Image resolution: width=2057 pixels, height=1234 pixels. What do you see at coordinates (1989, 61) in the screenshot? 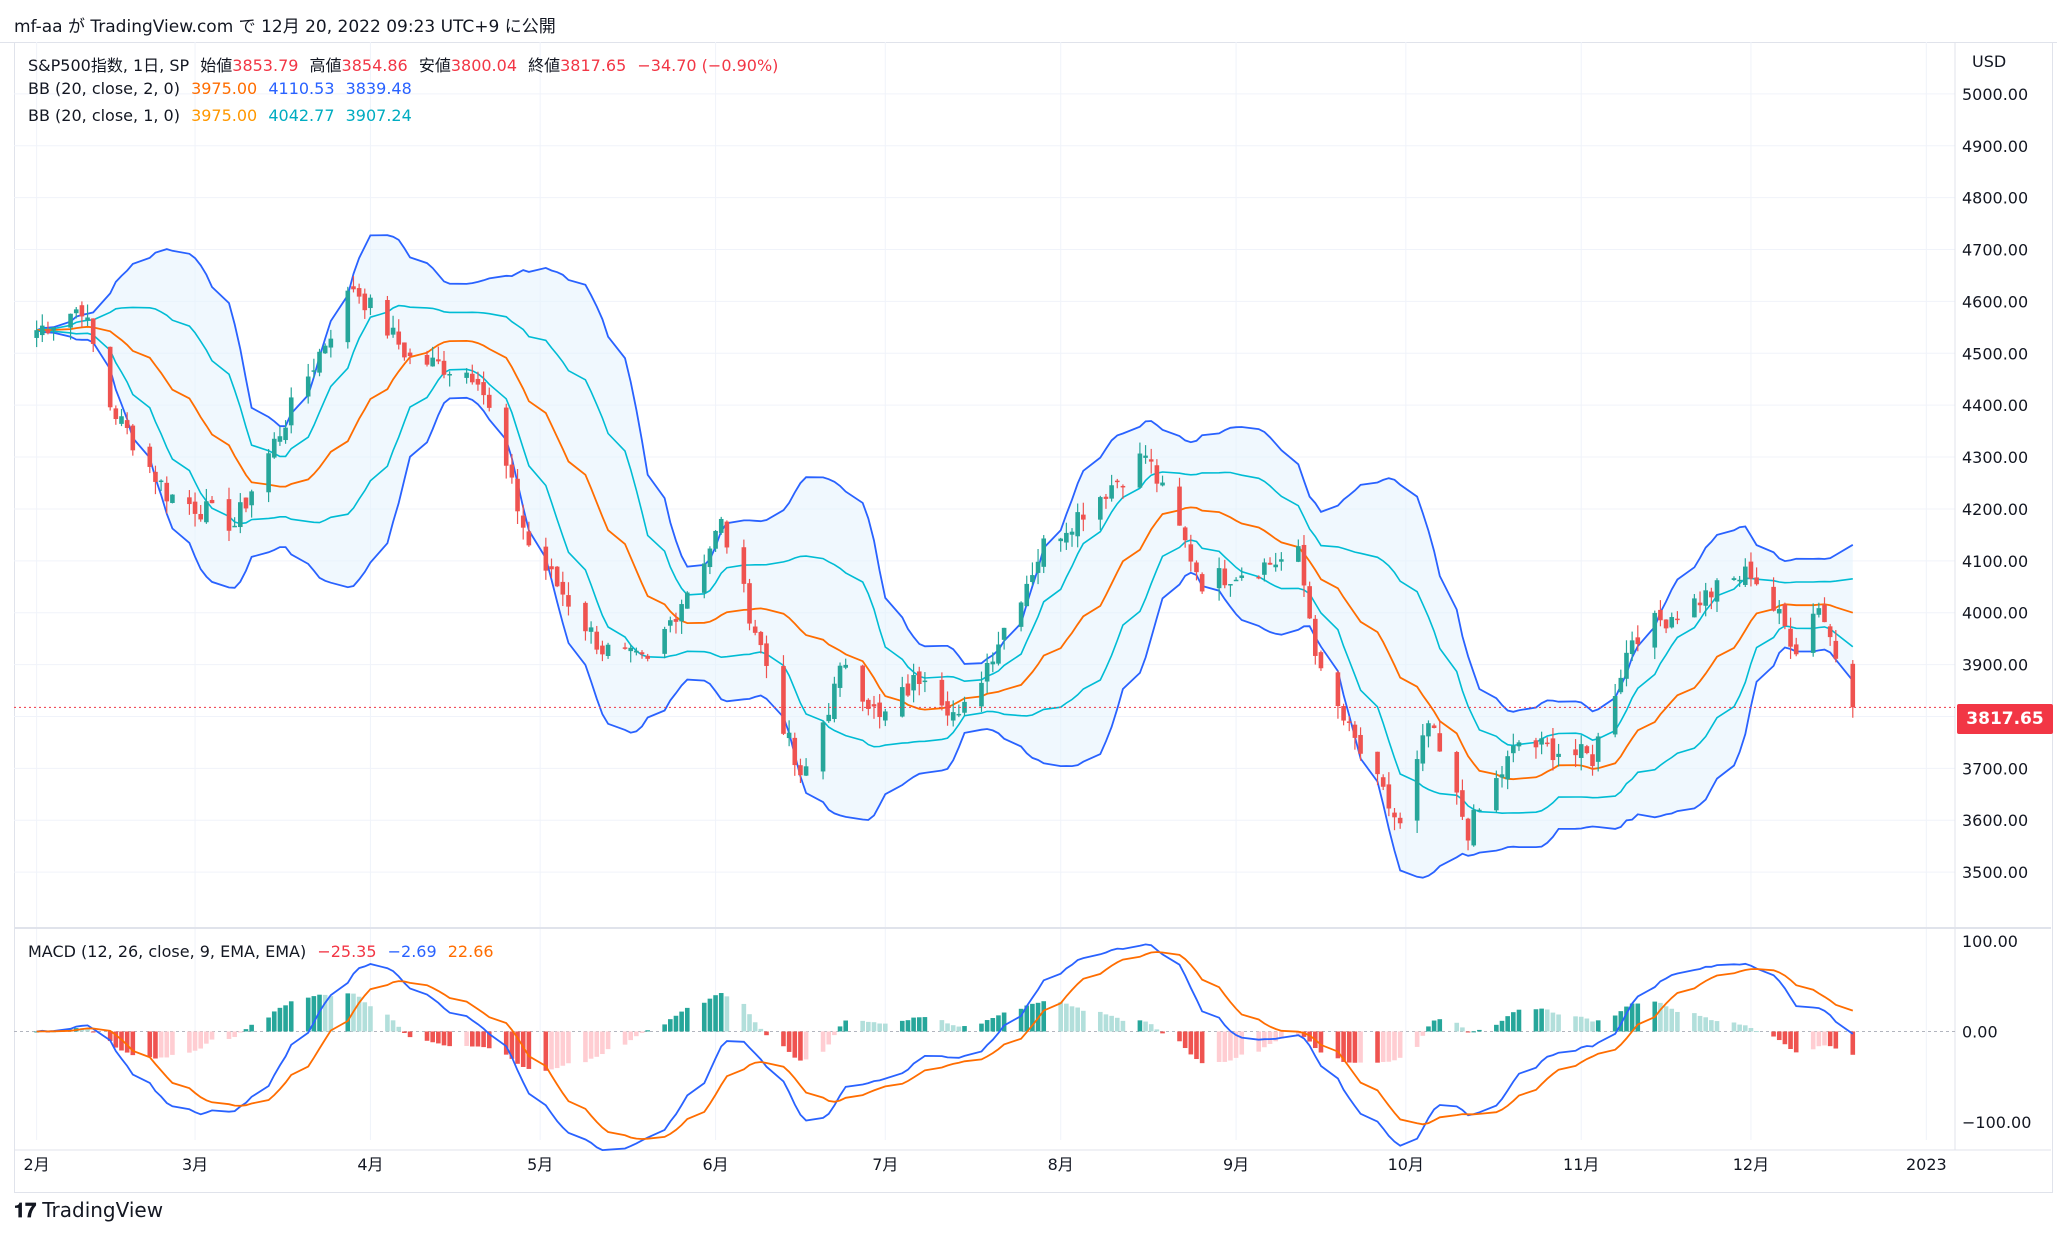
I see `currency-label: USD` at bounding box center [1989, 61].